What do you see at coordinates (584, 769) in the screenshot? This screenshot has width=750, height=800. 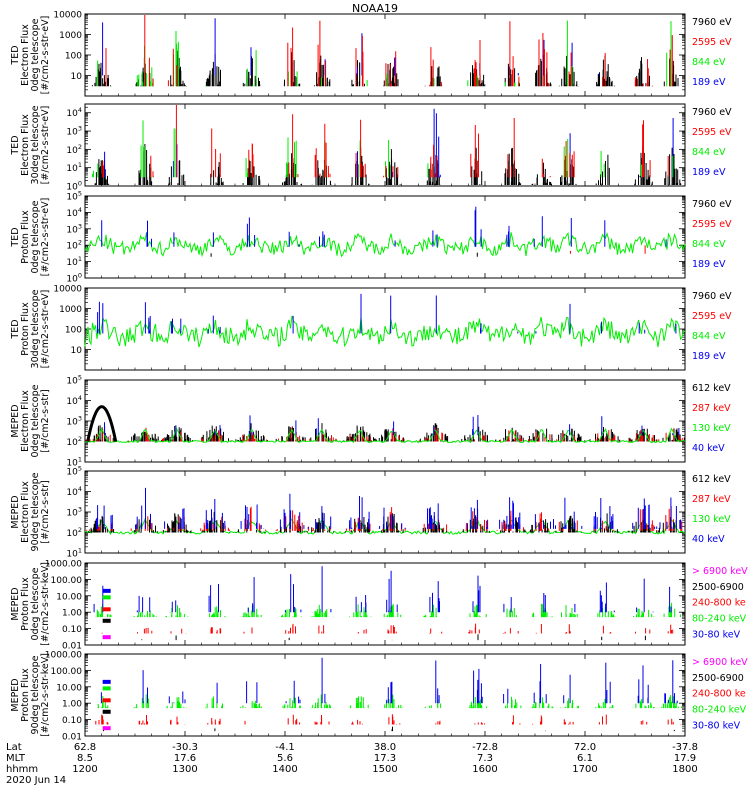 I see `x-row-value: 1700` at bounding box center [584, 769].